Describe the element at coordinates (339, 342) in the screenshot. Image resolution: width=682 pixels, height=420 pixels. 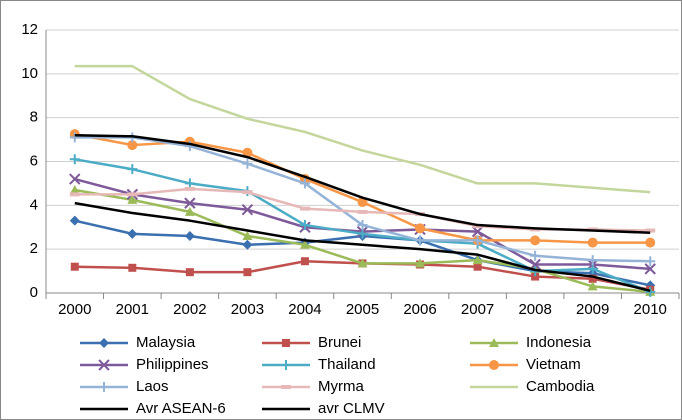
I see `legend-label: Brunei` at that location.